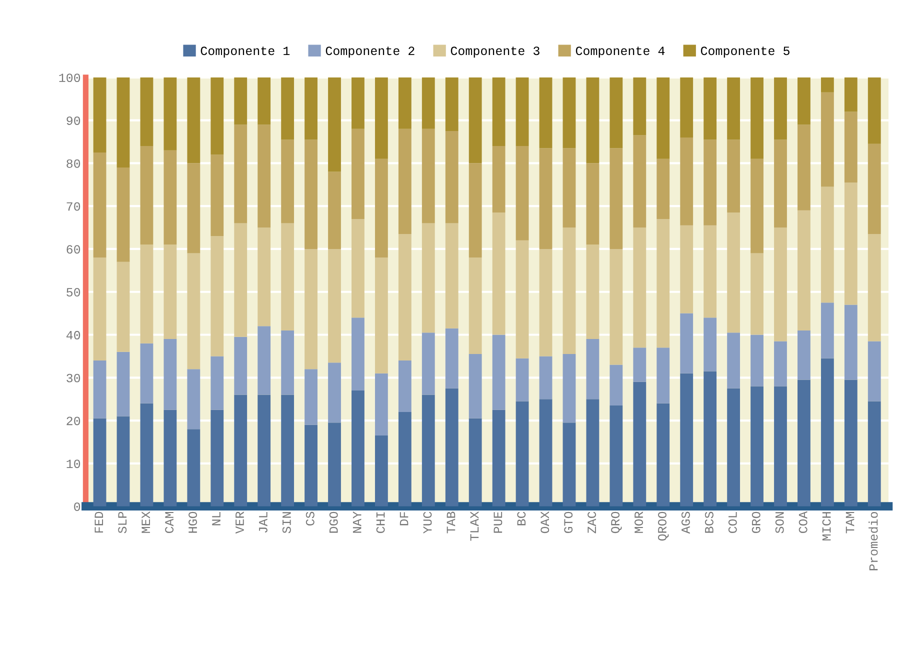 This screenshot has width=902, height=645. I want to click on x-tick-label: OAX, so click(545, 522).